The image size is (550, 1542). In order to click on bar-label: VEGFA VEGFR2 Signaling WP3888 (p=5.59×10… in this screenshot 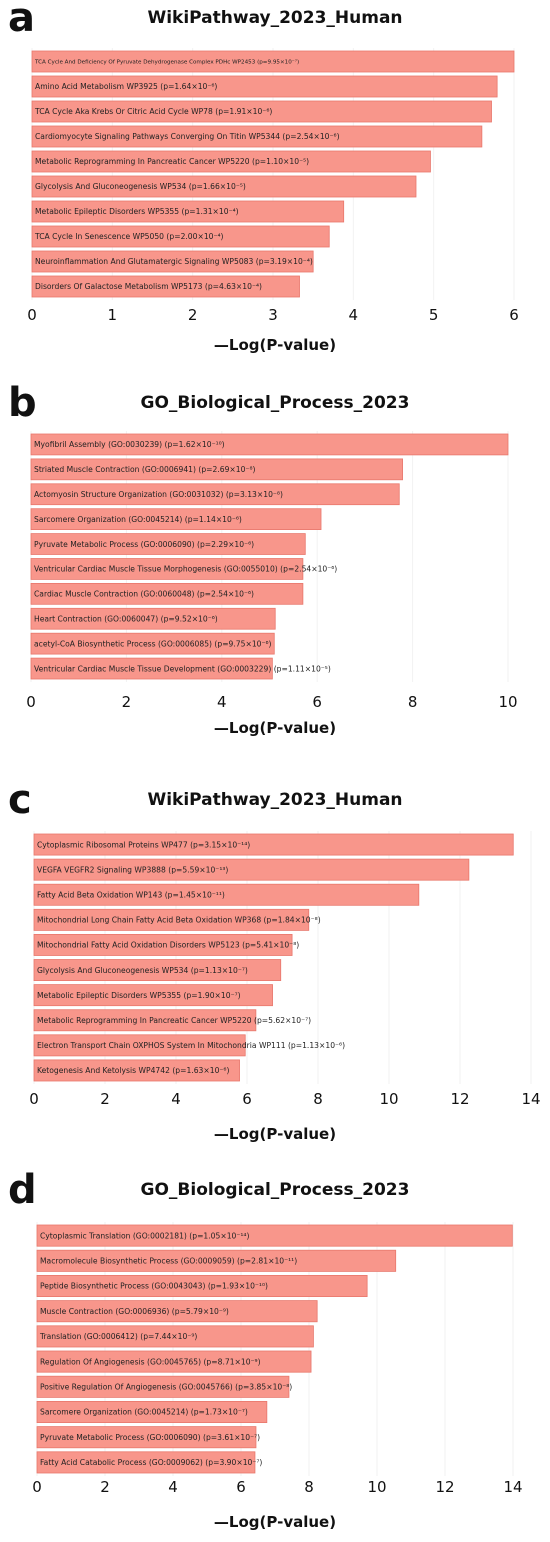, I will do `click(132, 869)`.